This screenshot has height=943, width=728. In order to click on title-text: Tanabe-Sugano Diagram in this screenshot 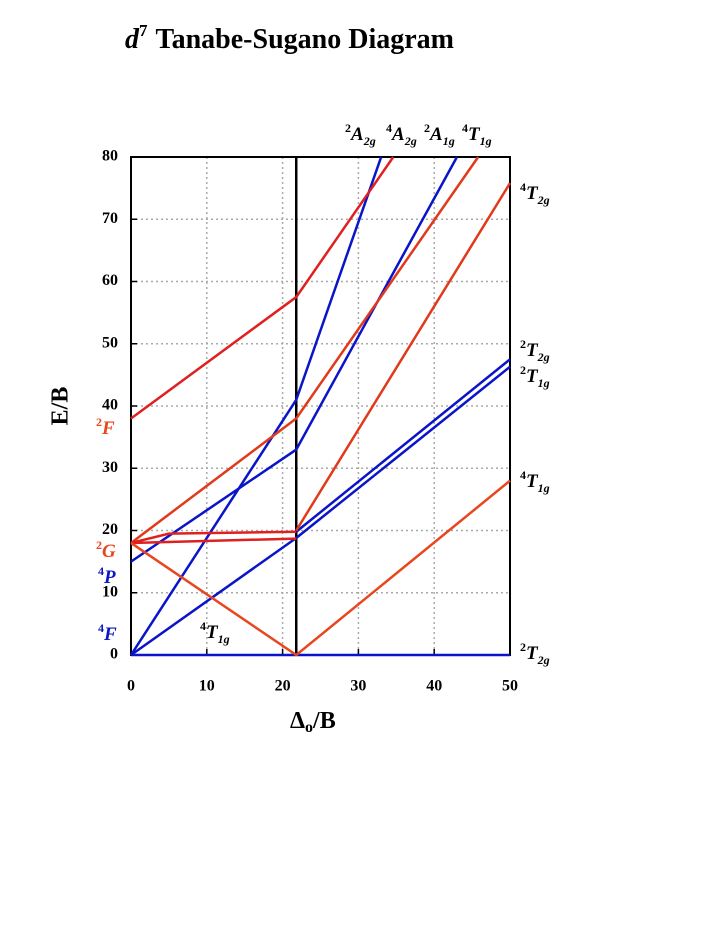, I will do `click(305, 39)`.